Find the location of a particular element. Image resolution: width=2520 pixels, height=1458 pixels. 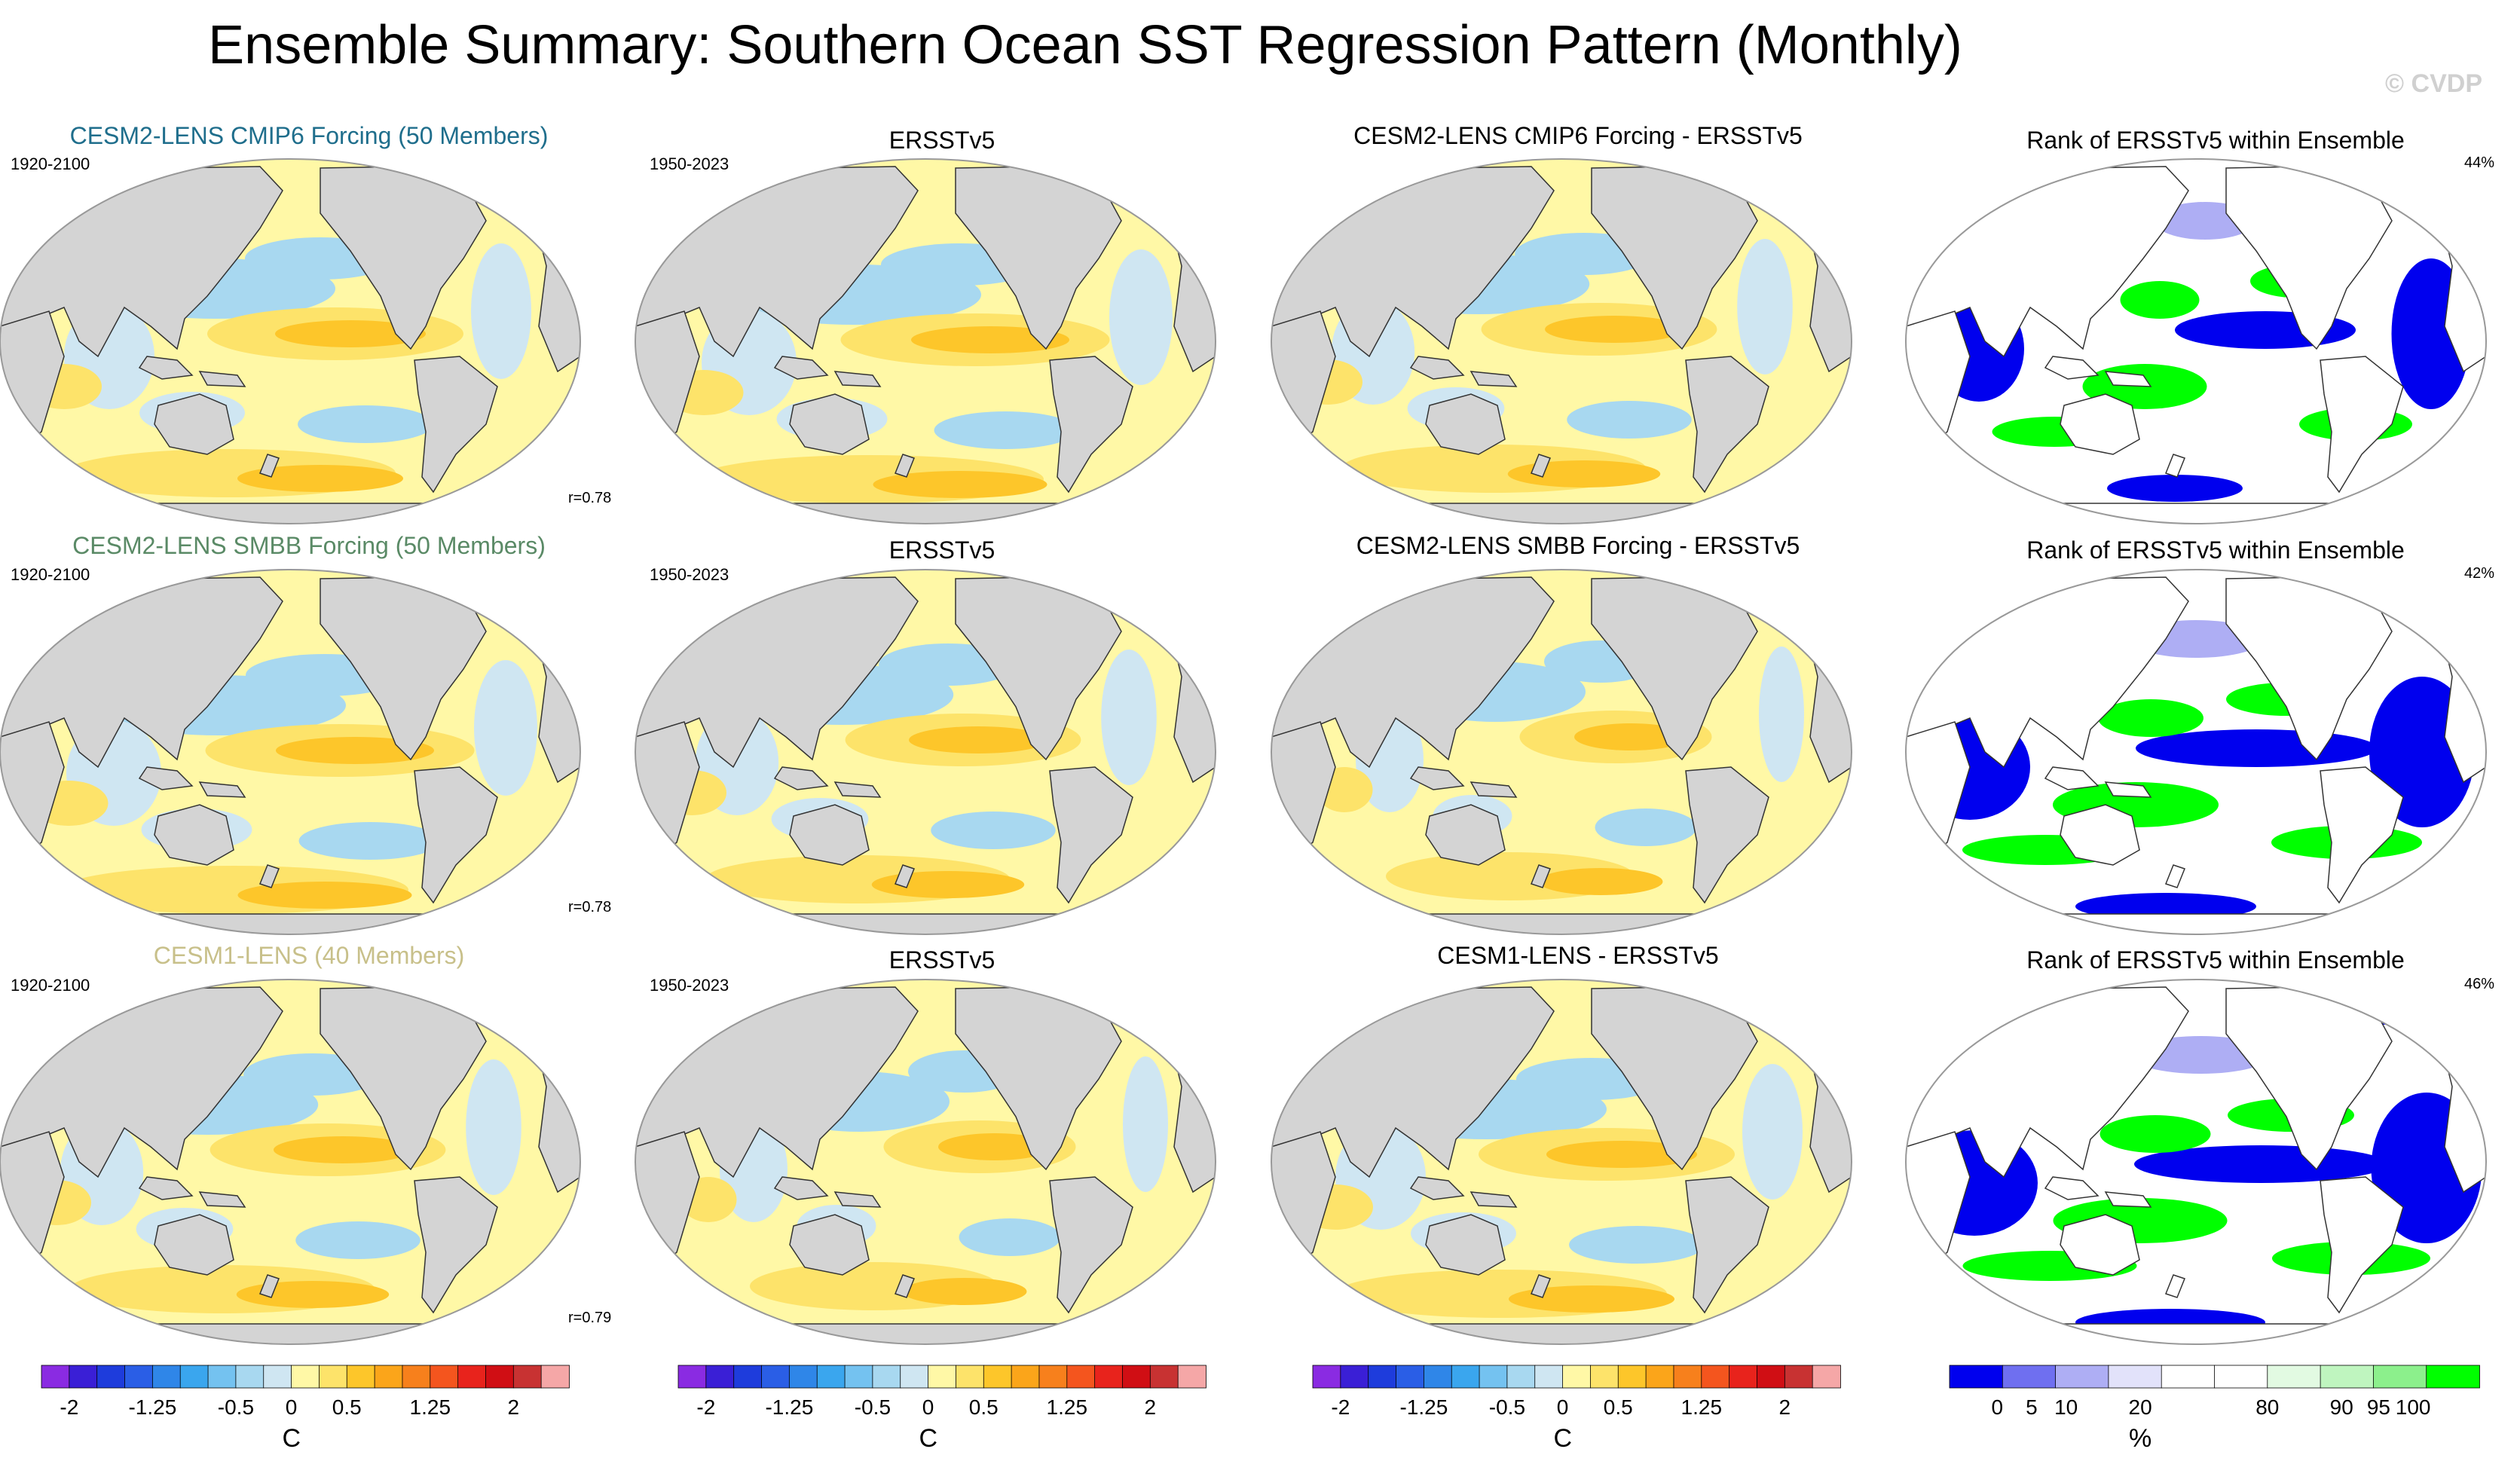

row2-rank-title: Rank of ERSSTv5 within Ensemble is located at coordinates (2215, 550).